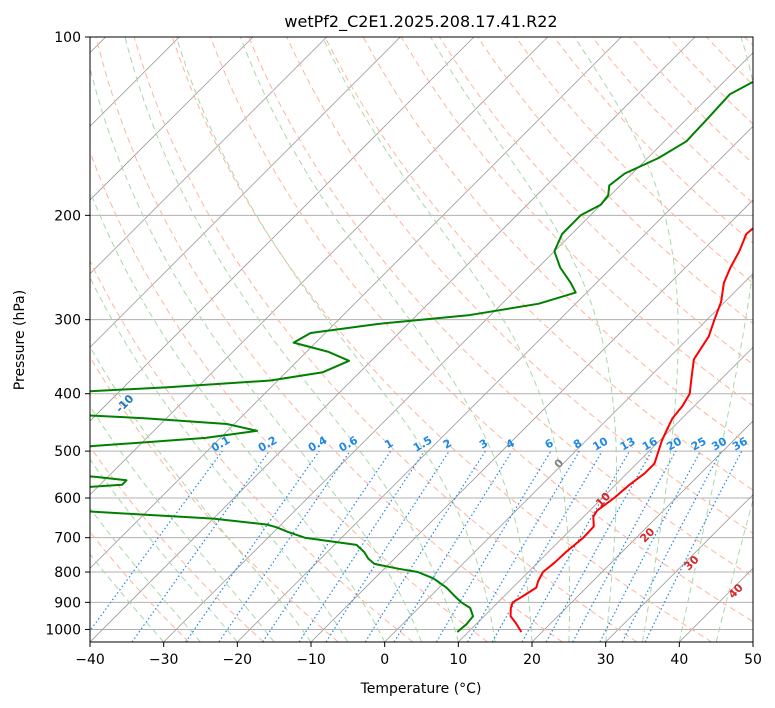  Describe the element at coordinates (67, 395) in the screenshot. I see `y-tick-label: 400` at that location.